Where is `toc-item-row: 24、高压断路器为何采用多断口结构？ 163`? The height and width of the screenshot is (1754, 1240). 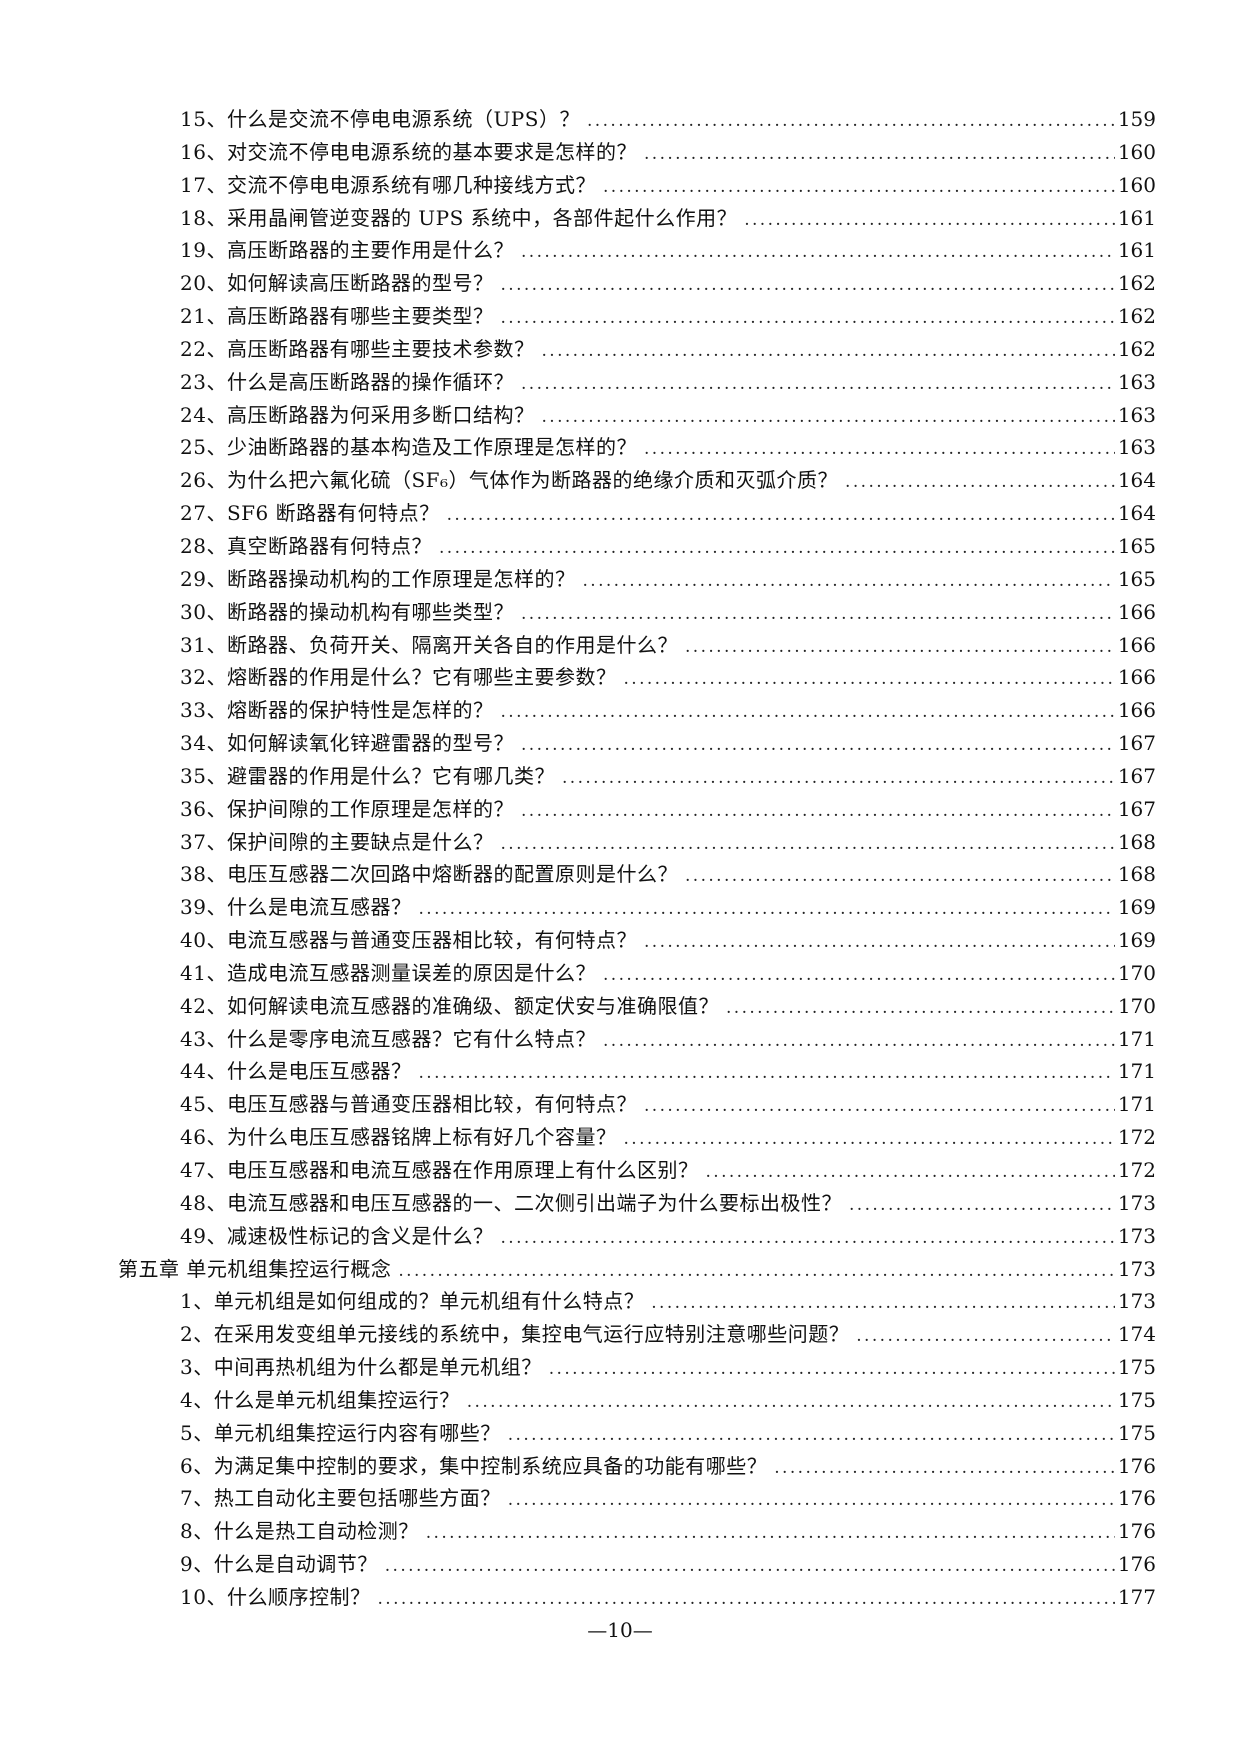
toc-item-row: 24、高压断路器为何采用多断口结构？ 163 is located at coordinates (637, 415).